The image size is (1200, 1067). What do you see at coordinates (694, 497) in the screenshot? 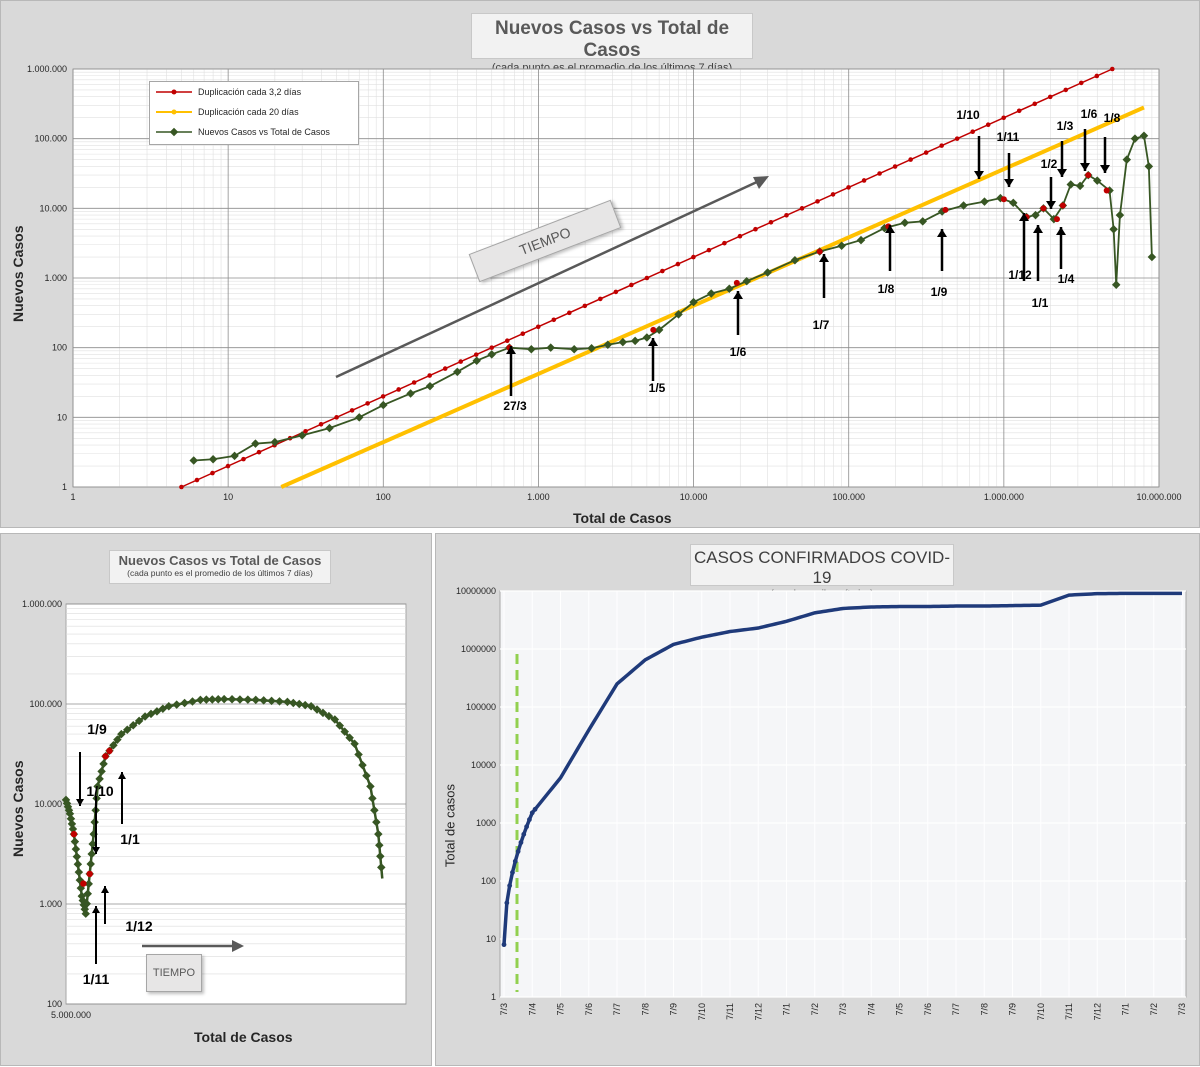
I see `x-tick-label: 10.000` at bounding box center [694, 497].